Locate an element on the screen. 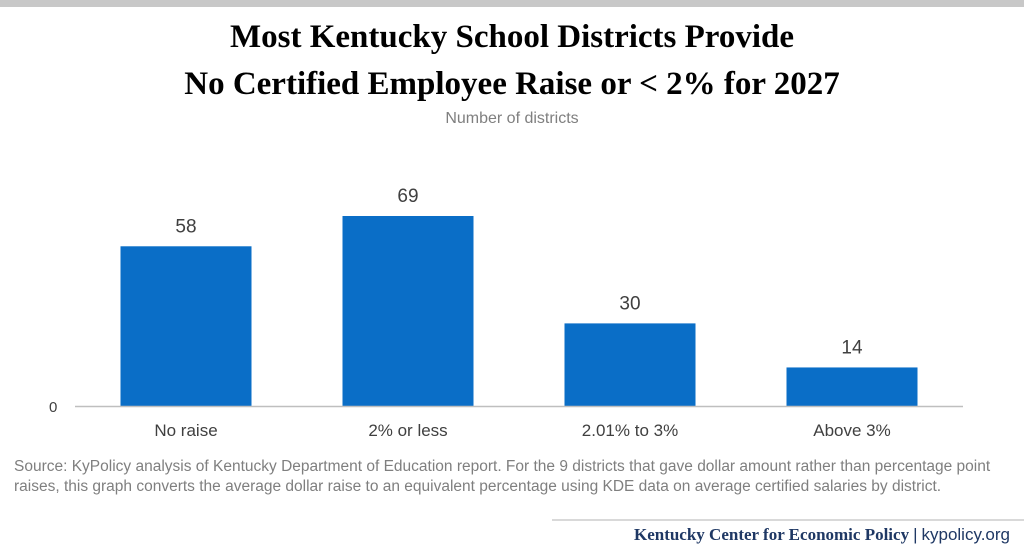 This screenshot has width=1024, height=559. chart-title-line-1: Most Kentucky School Districts Provide is located at coordinates (511, 37).